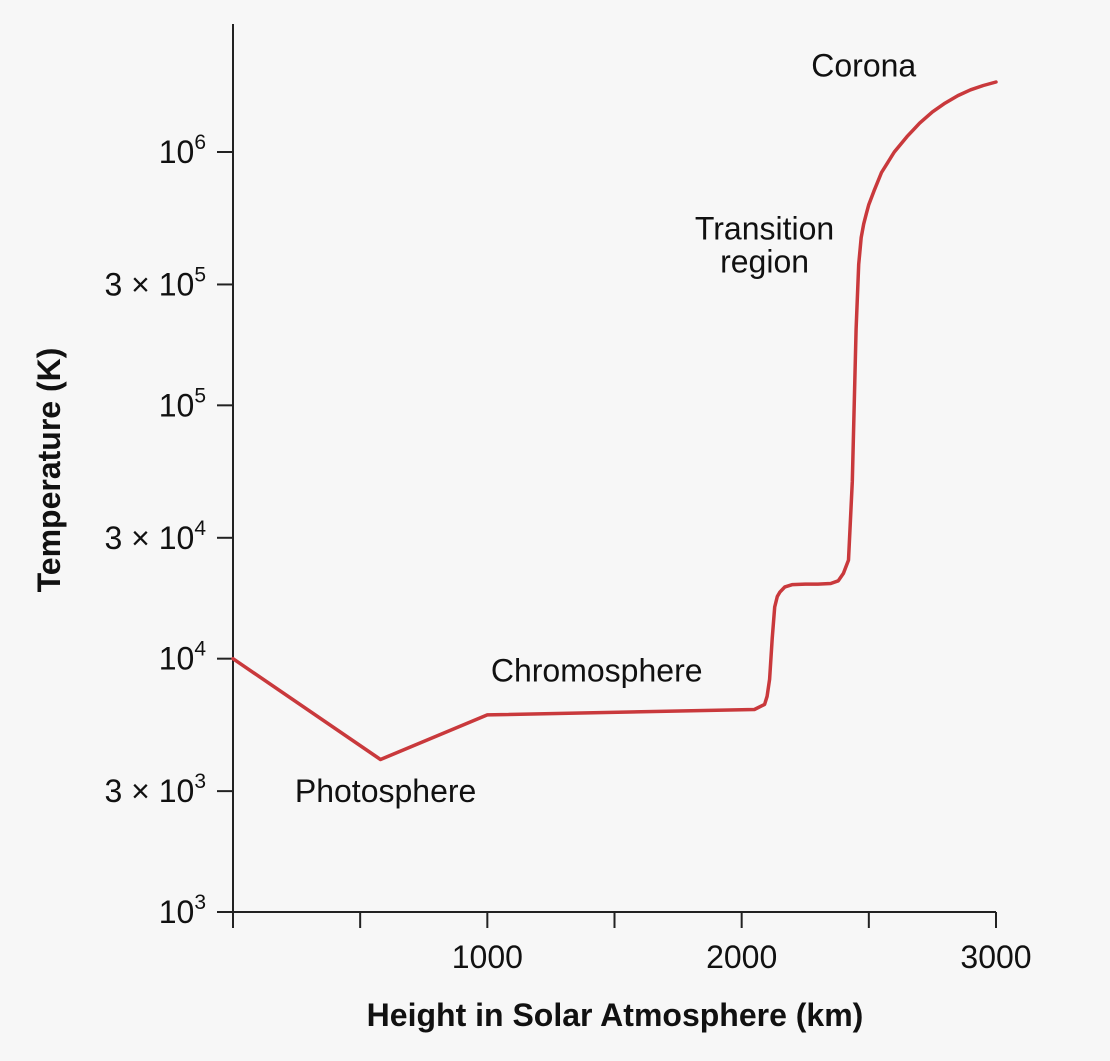 This screenshot has height=1061, width=1110. What do you see at coordinates (155, 536) in the screenshot?
I see `y-tick-label: 3 × 10⁴` at bounding box center [155, 536].